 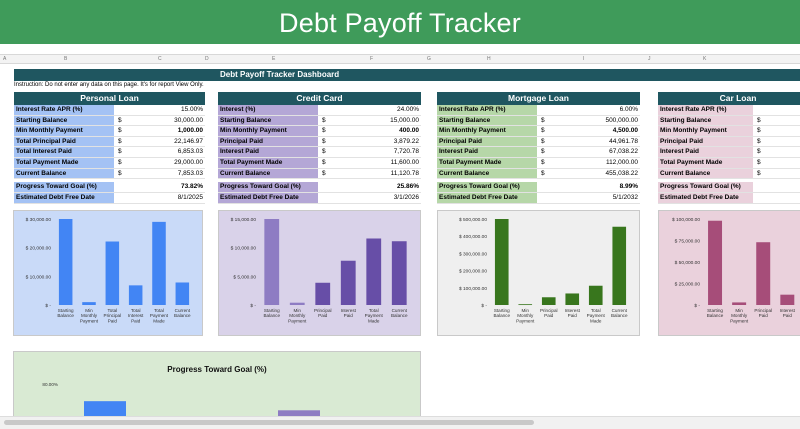 I want to click on row-value: 24.00%, so click(x=407, y=109).